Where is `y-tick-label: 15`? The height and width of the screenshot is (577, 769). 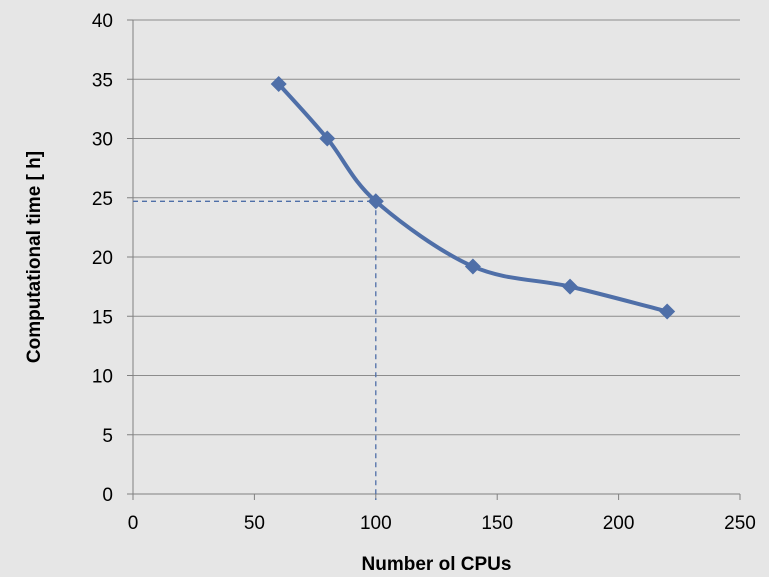
y-tick-label: 15 is located at coordinates (102, 317).